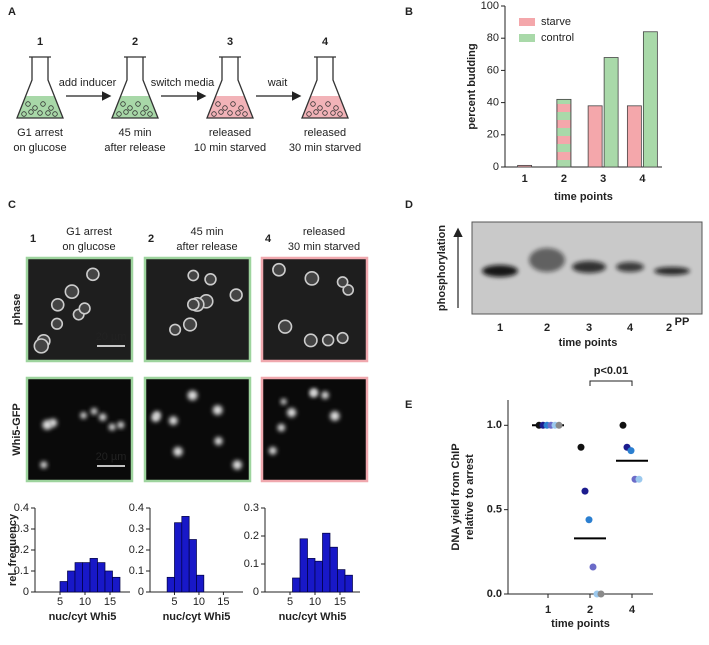 This screenshot has height=645, width=709. I want to click on panel-label: C, so click(12, 205).